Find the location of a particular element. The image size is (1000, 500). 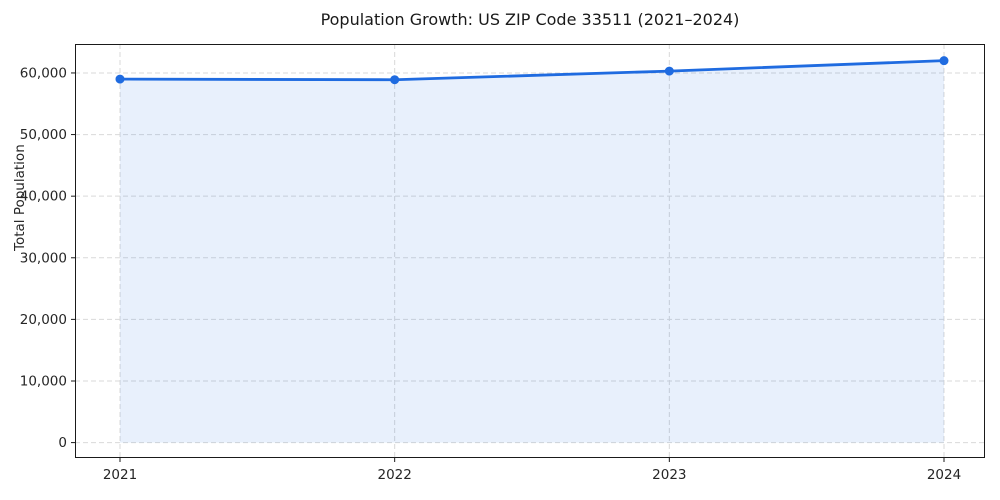

x-tick-label: 2024 is located at coordinates (944, 475).